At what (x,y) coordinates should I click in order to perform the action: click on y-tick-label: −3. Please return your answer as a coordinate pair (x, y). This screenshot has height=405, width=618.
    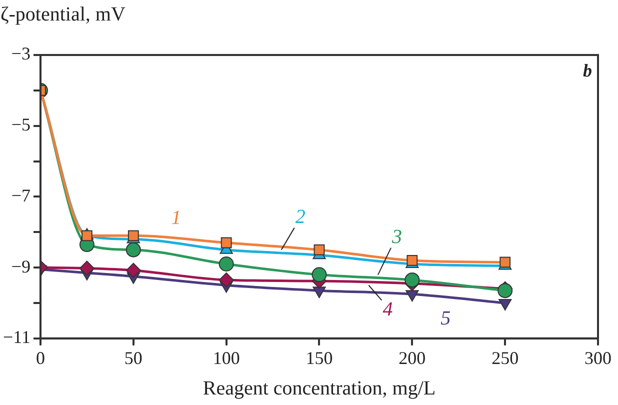
    Looking at the image, I should click on (20, 54).